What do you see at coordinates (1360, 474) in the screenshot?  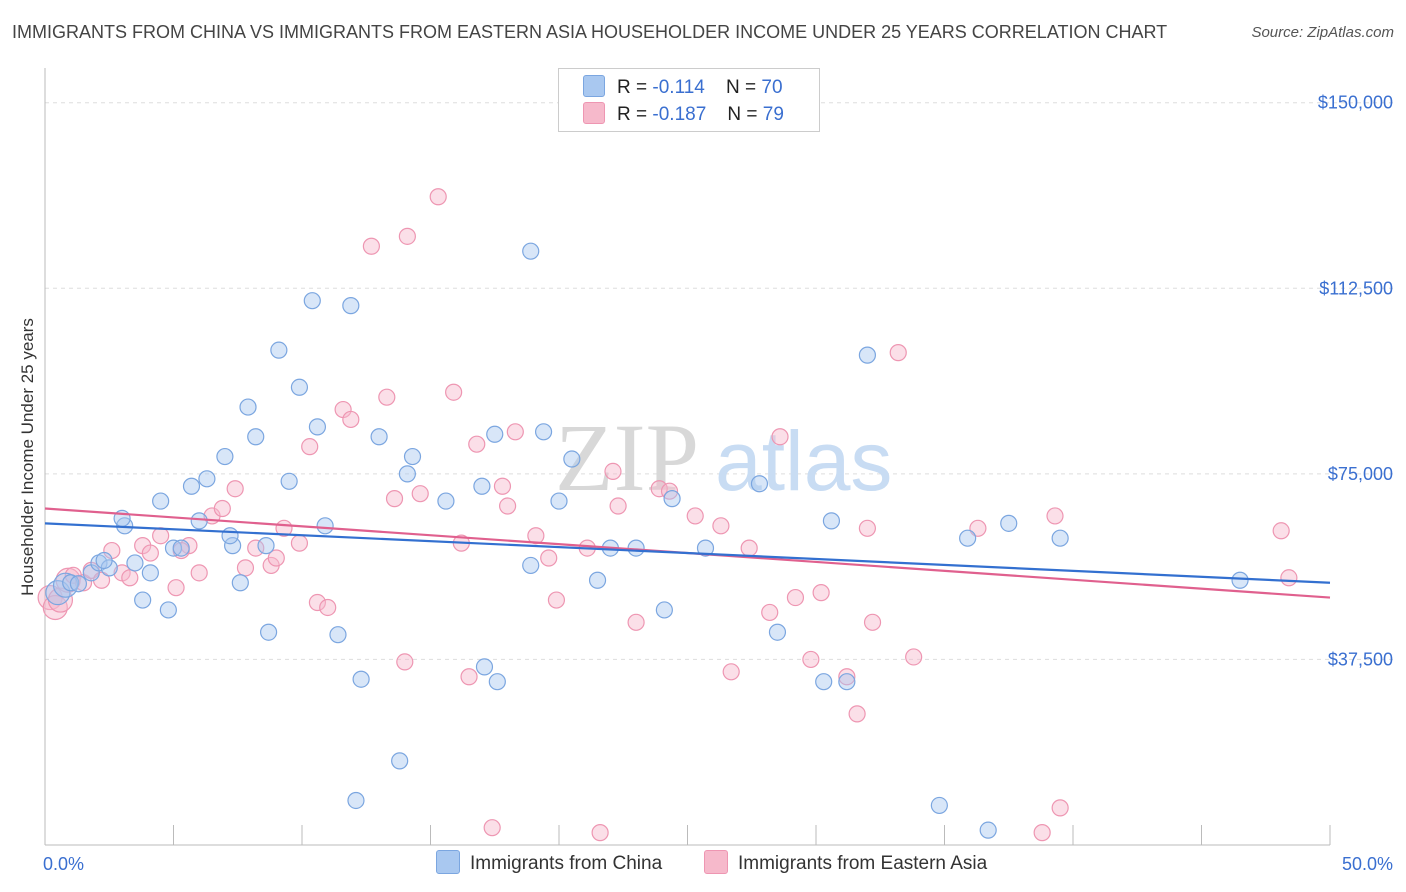 I see `y-tick-label: $75,000` at bounding box center [1360, 474].